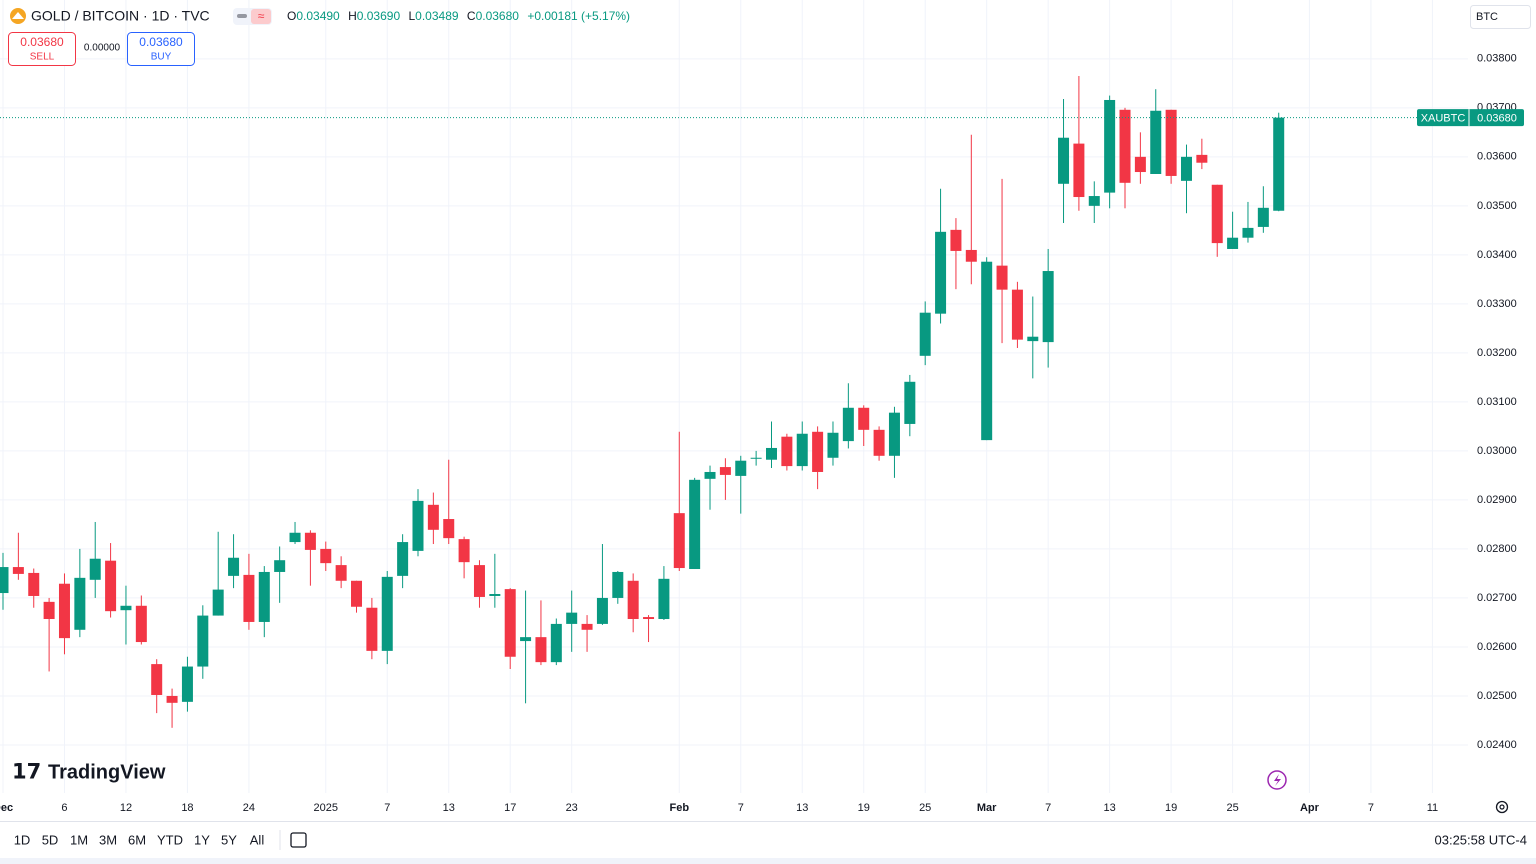 The width and height of the screenshot is (1536, 864). I want to click on x-tick-label: 11, so click(1432, 808).